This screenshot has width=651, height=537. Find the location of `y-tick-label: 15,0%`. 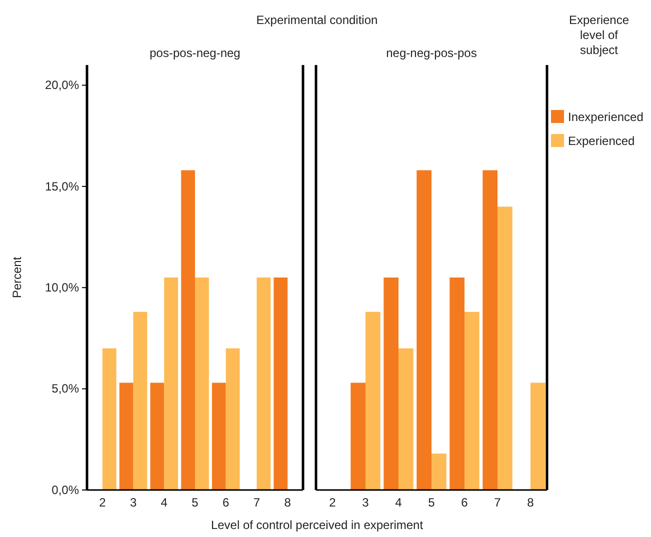

y-tick-label: 15,0% is located at coordinates (62, 186).